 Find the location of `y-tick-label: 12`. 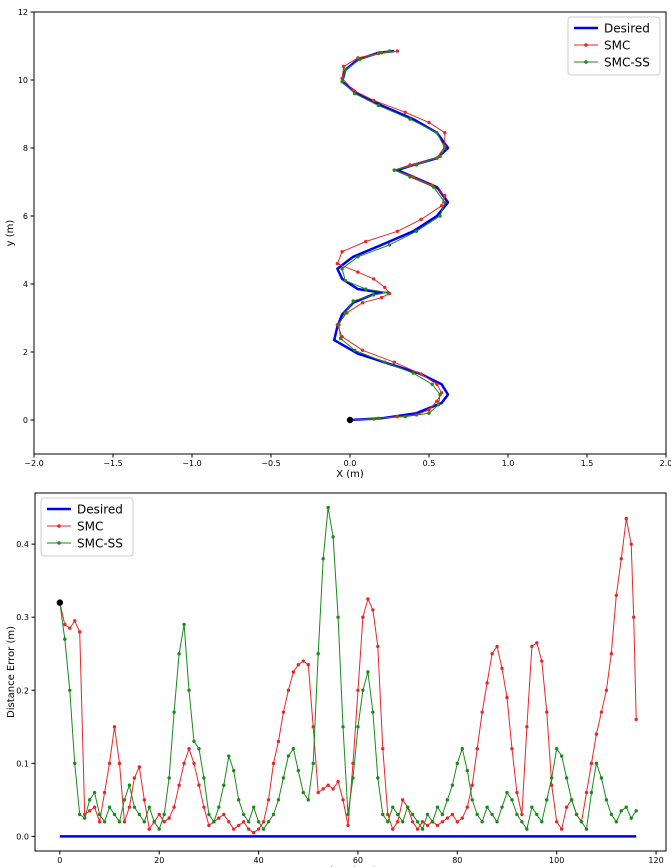

y-tick-label: 12 is located at coordinates (23, 12).